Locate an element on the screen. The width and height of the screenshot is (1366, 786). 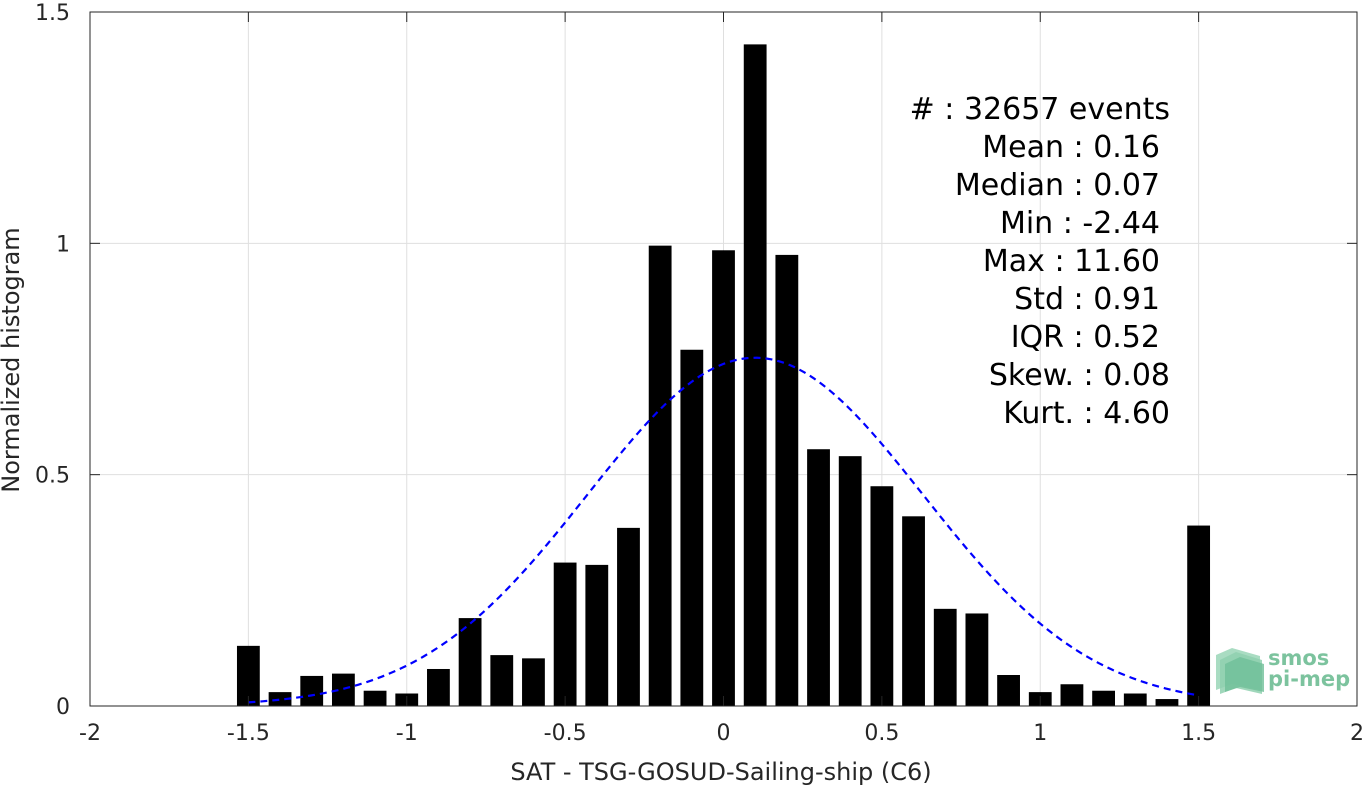
smos-pi-mep-logo: smos pi-mep is located at coordinates (1283, 670).